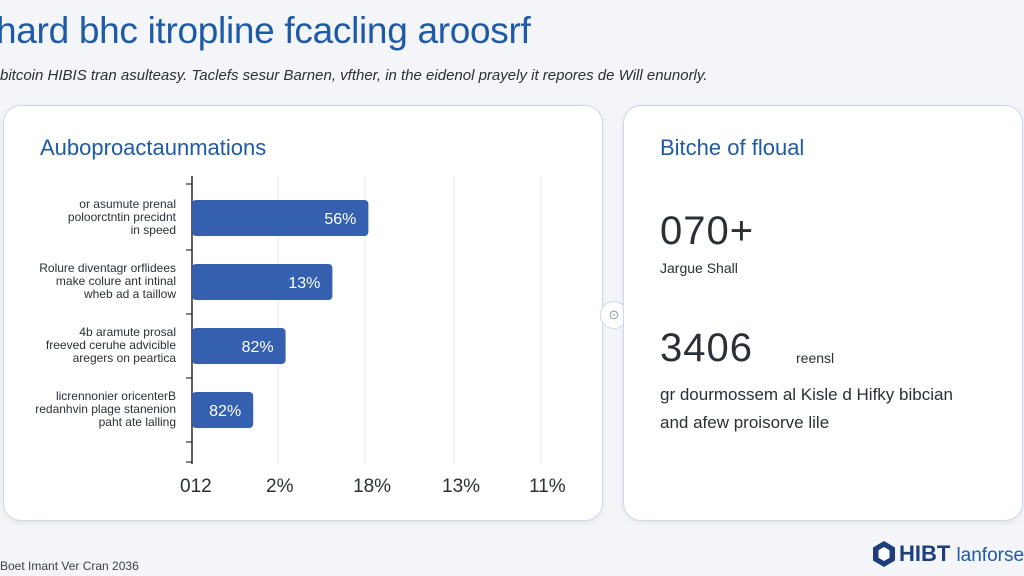 Image resolution: width=1024 pixels, height=576 pixels. What do you see at coordinates (461, 486) in the screenshot?
I see `x-tick-label: 13%` at bounding box center [461, 486].